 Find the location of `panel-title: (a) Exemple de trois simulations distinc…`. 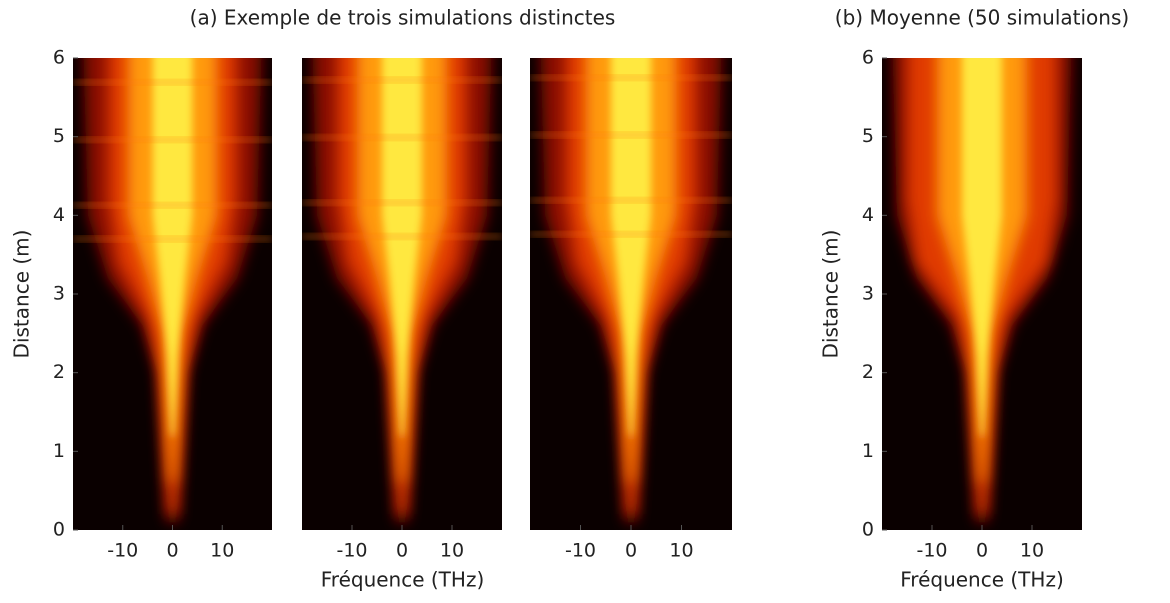

panel-title: (a) Exemple de trois simulations distinc… is located at coordinates (403, 18).